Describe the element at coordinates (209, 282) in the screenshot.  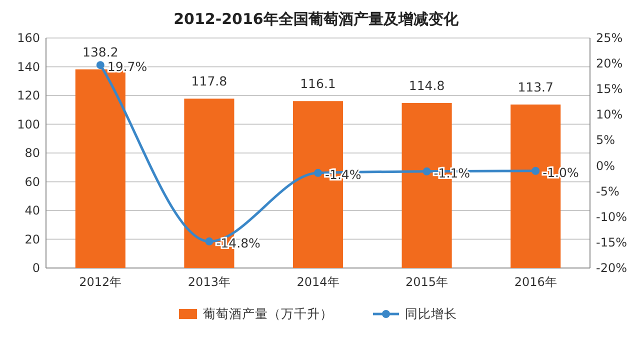
I see `x-tick-label: 2013年` at that location.